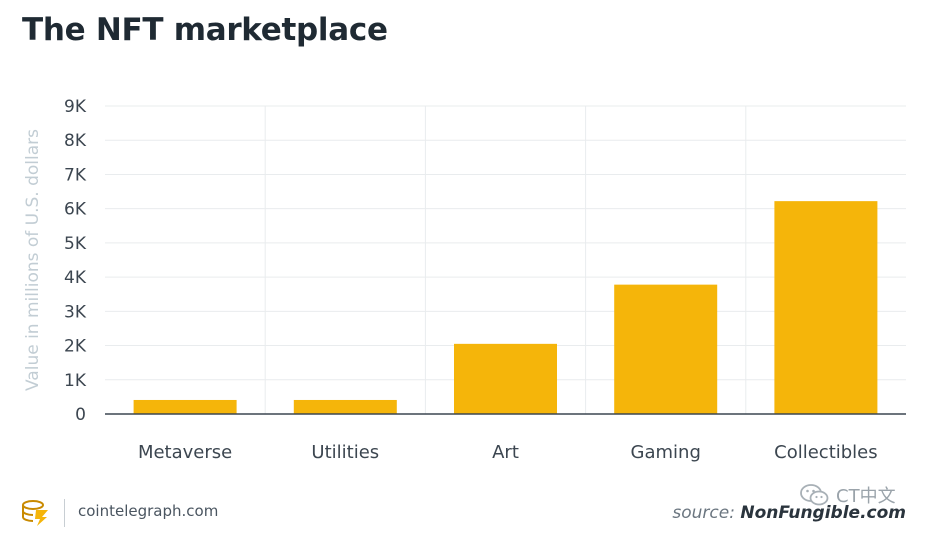 Image resolution: width=942 pixels, height=541 pixels. I want to click on x-tick-label: Utilities, so click(345, 452).